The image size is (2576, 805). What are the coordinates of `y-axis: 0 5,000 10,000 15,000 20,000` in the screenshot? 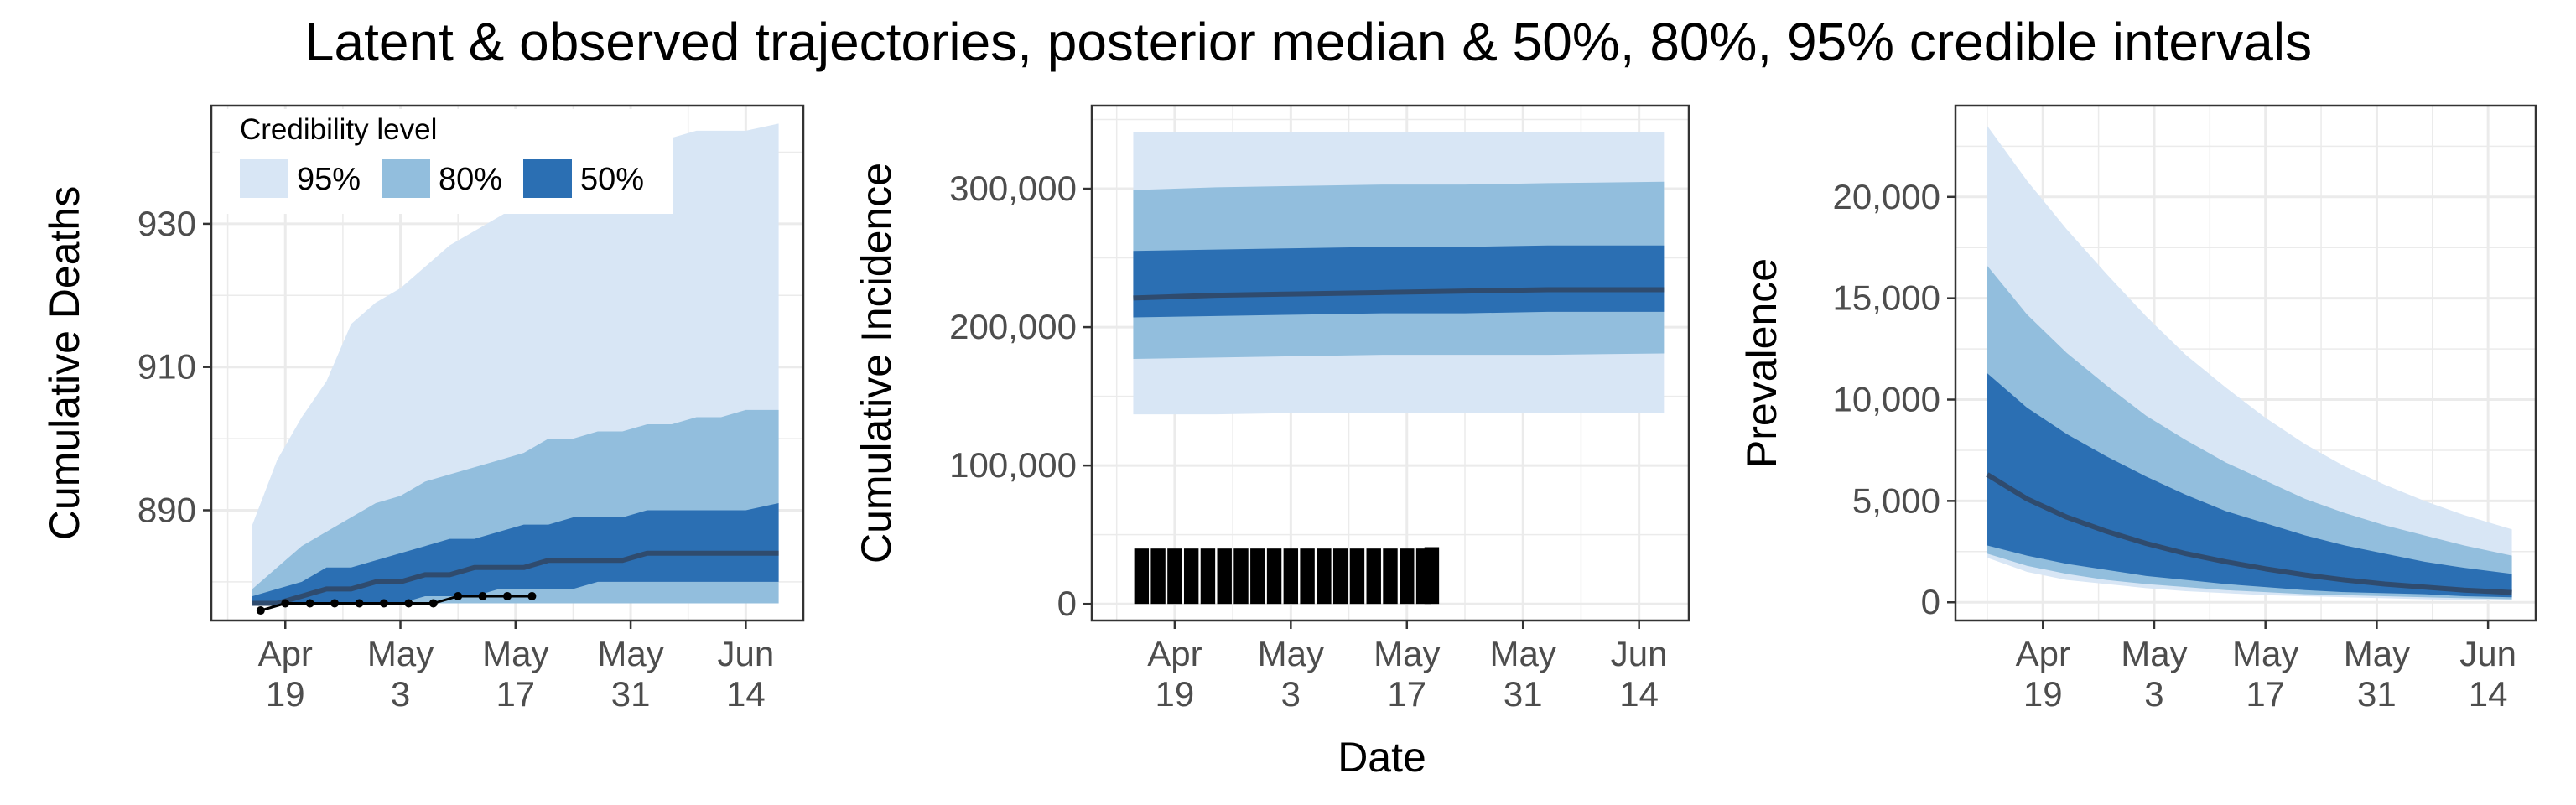 It's located at (1894, 399).